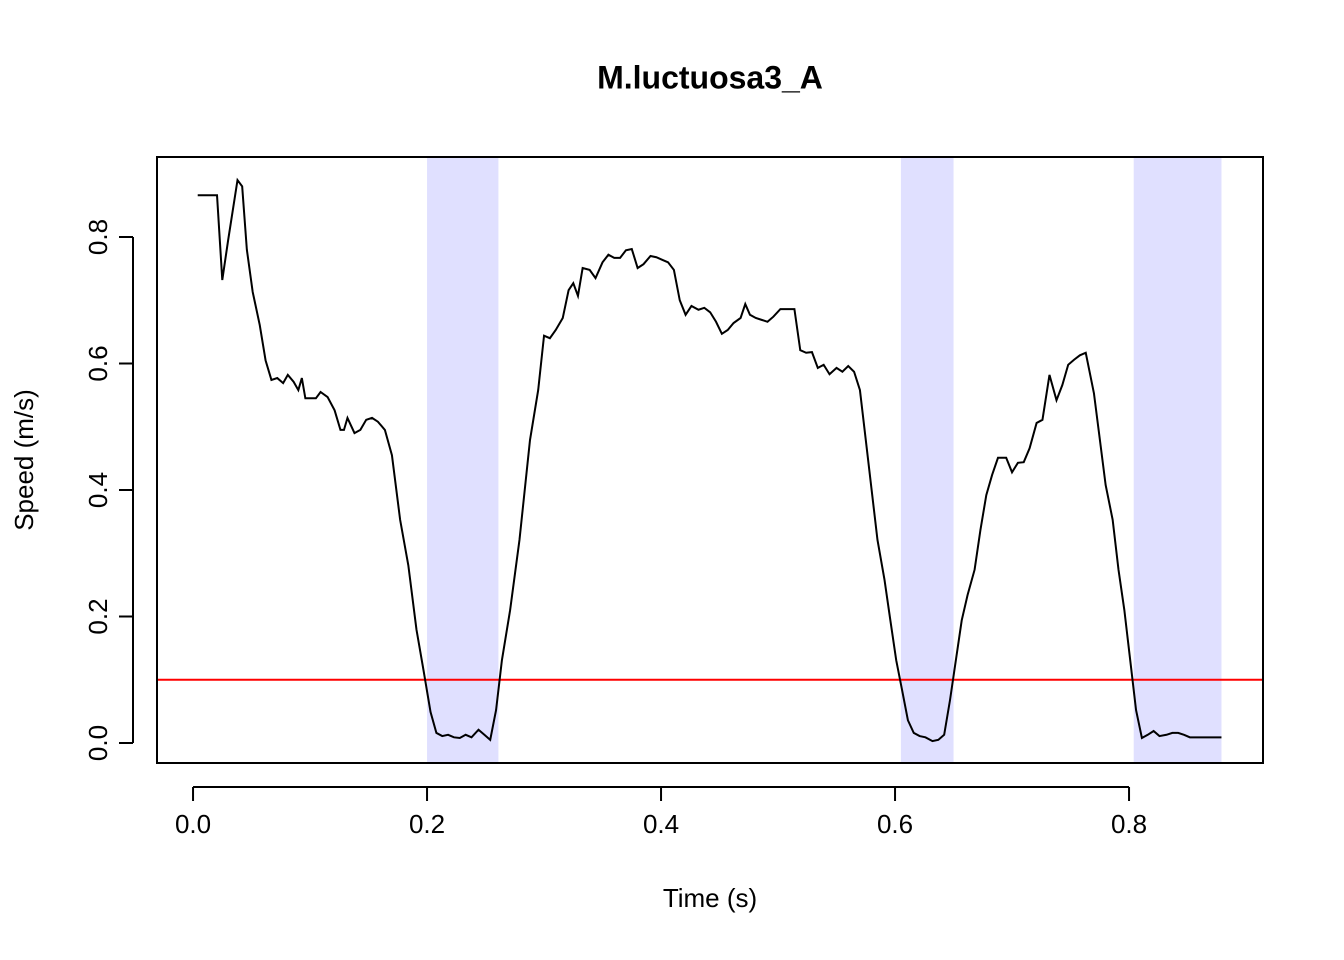 Image resolution: width=1344 pixels, height=960 pixels. What do you see at coordinates (98, 363) in the screenshot?
I see `y-tick-label: 0.6` at bounding box center [98, 363].